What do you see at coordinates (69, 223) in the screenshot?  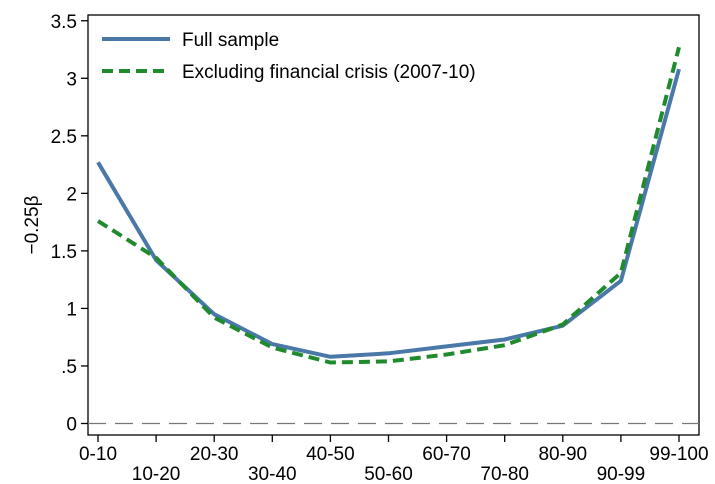 I see `y-axis: 0 .5 1 1.5 2 2.5 3 3.5` at bounding box center [69, 223].